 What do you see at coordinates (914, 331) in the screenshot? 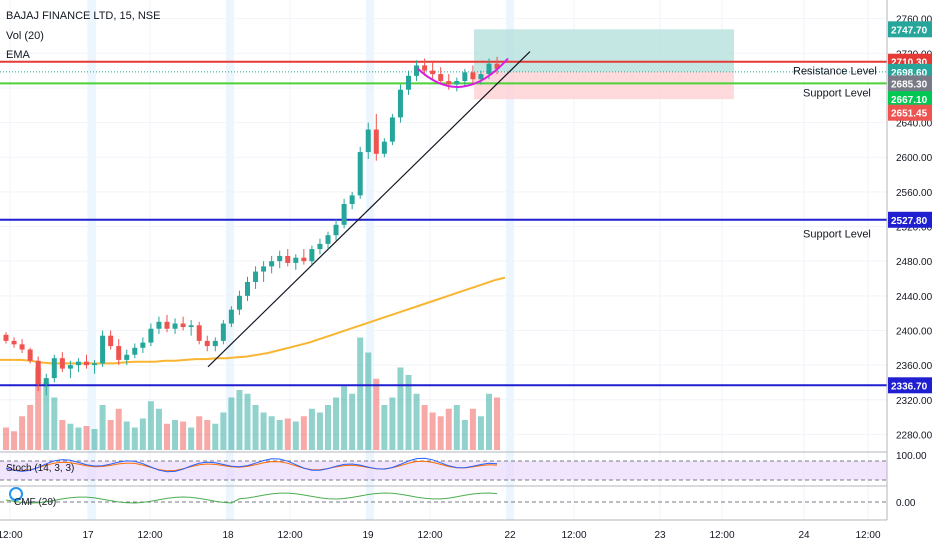
I see `y-tick-label: 2400.00` at bounding box center [914, 331].